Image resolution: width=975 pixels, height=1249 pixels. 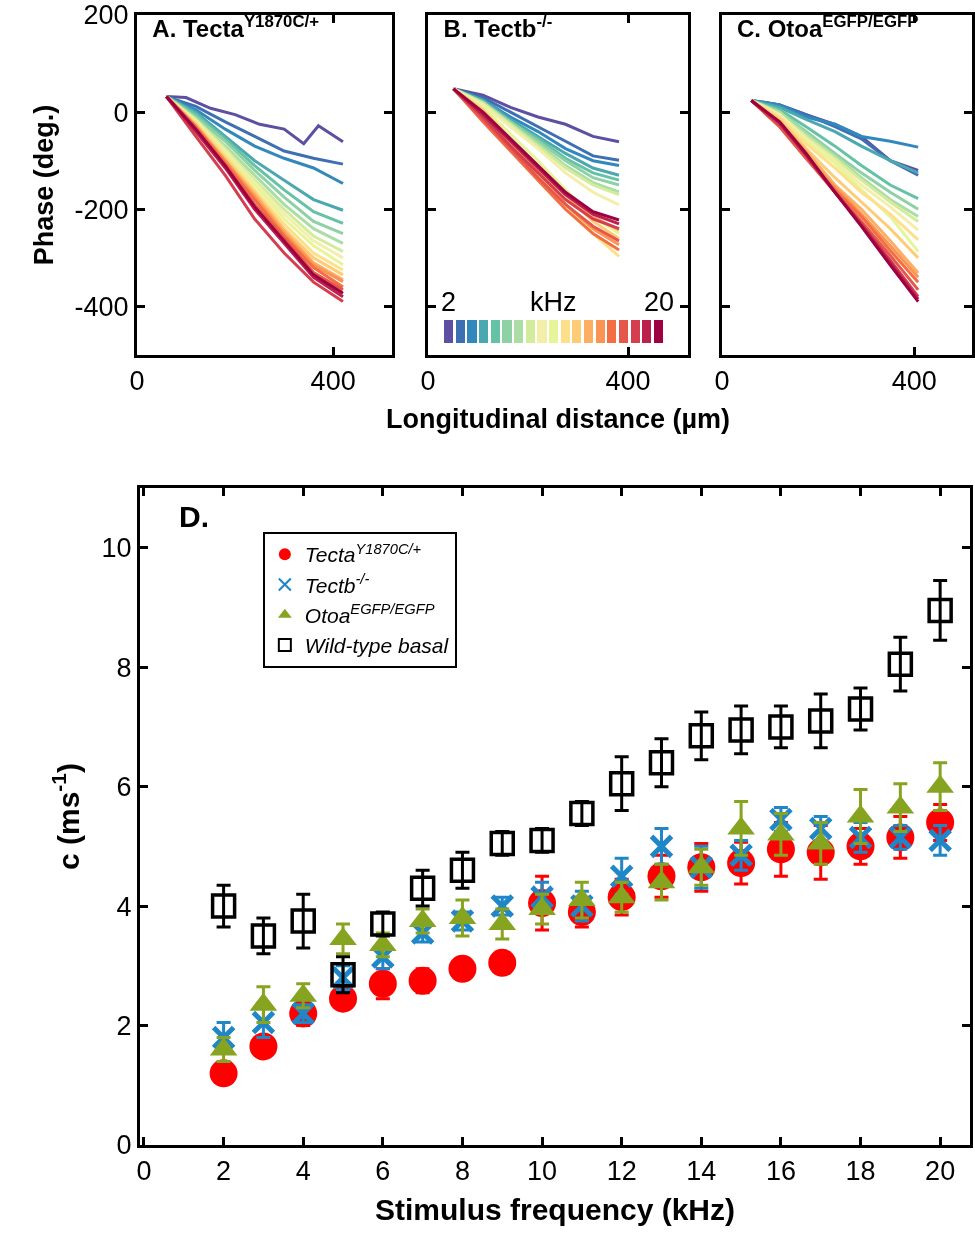 I want to click on y-tick-label: -200, so click(x=101, y=209).